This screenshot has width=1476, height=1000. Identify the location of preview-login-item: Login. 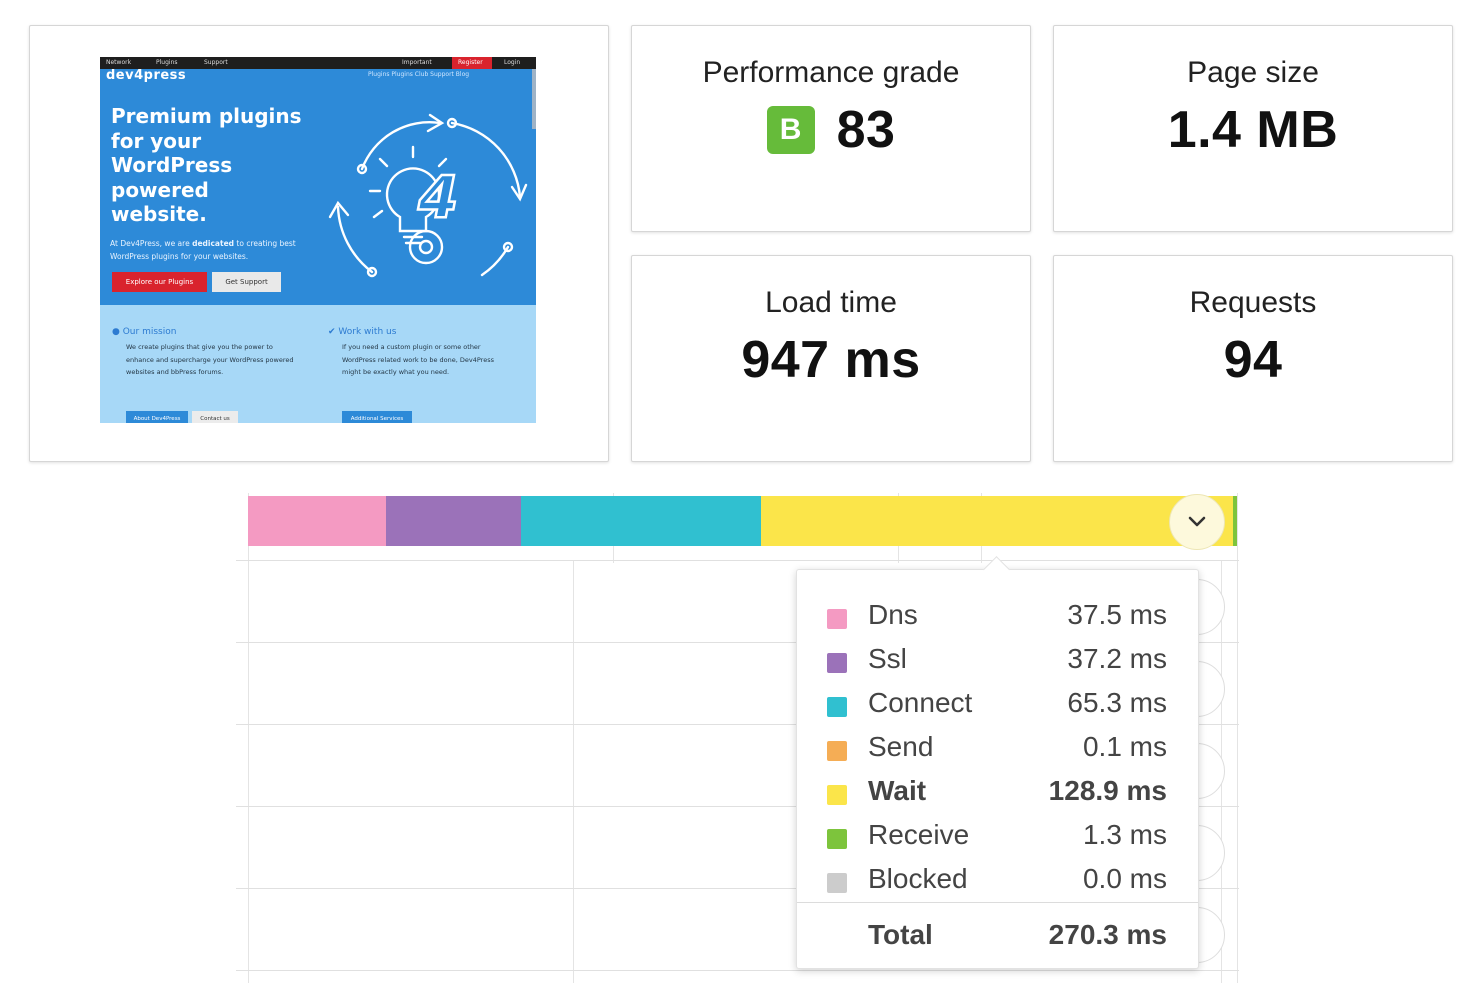
(512, 62).